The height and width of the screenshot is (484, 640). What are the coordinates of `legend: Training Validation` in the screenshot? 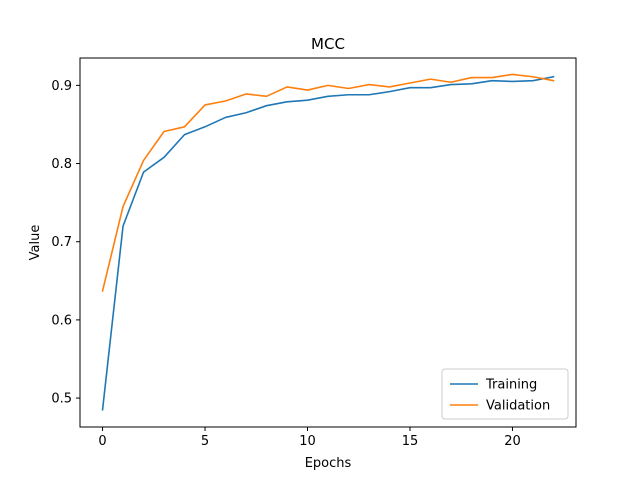 It's located at (505, 394).